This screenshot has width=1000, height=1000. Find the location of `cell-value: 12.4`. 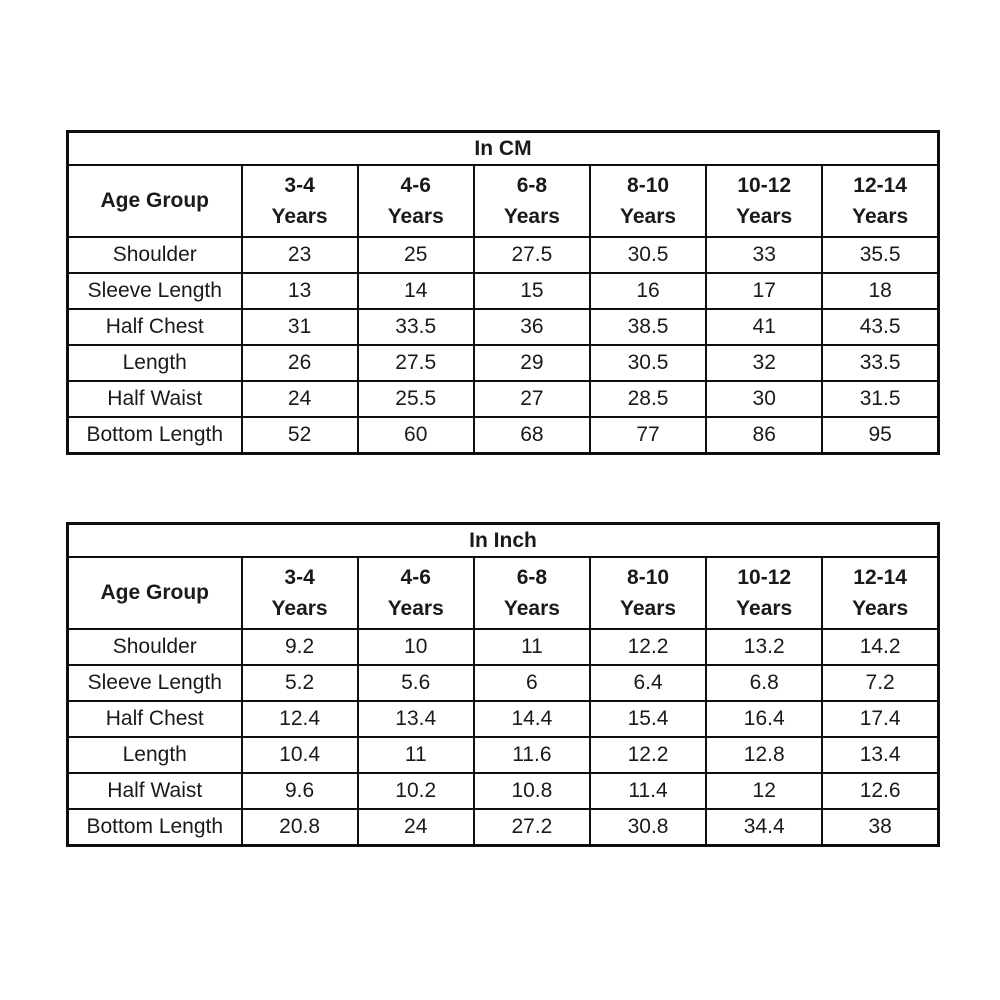

cell-value: 12.4 is located at coordinates (299, 719).